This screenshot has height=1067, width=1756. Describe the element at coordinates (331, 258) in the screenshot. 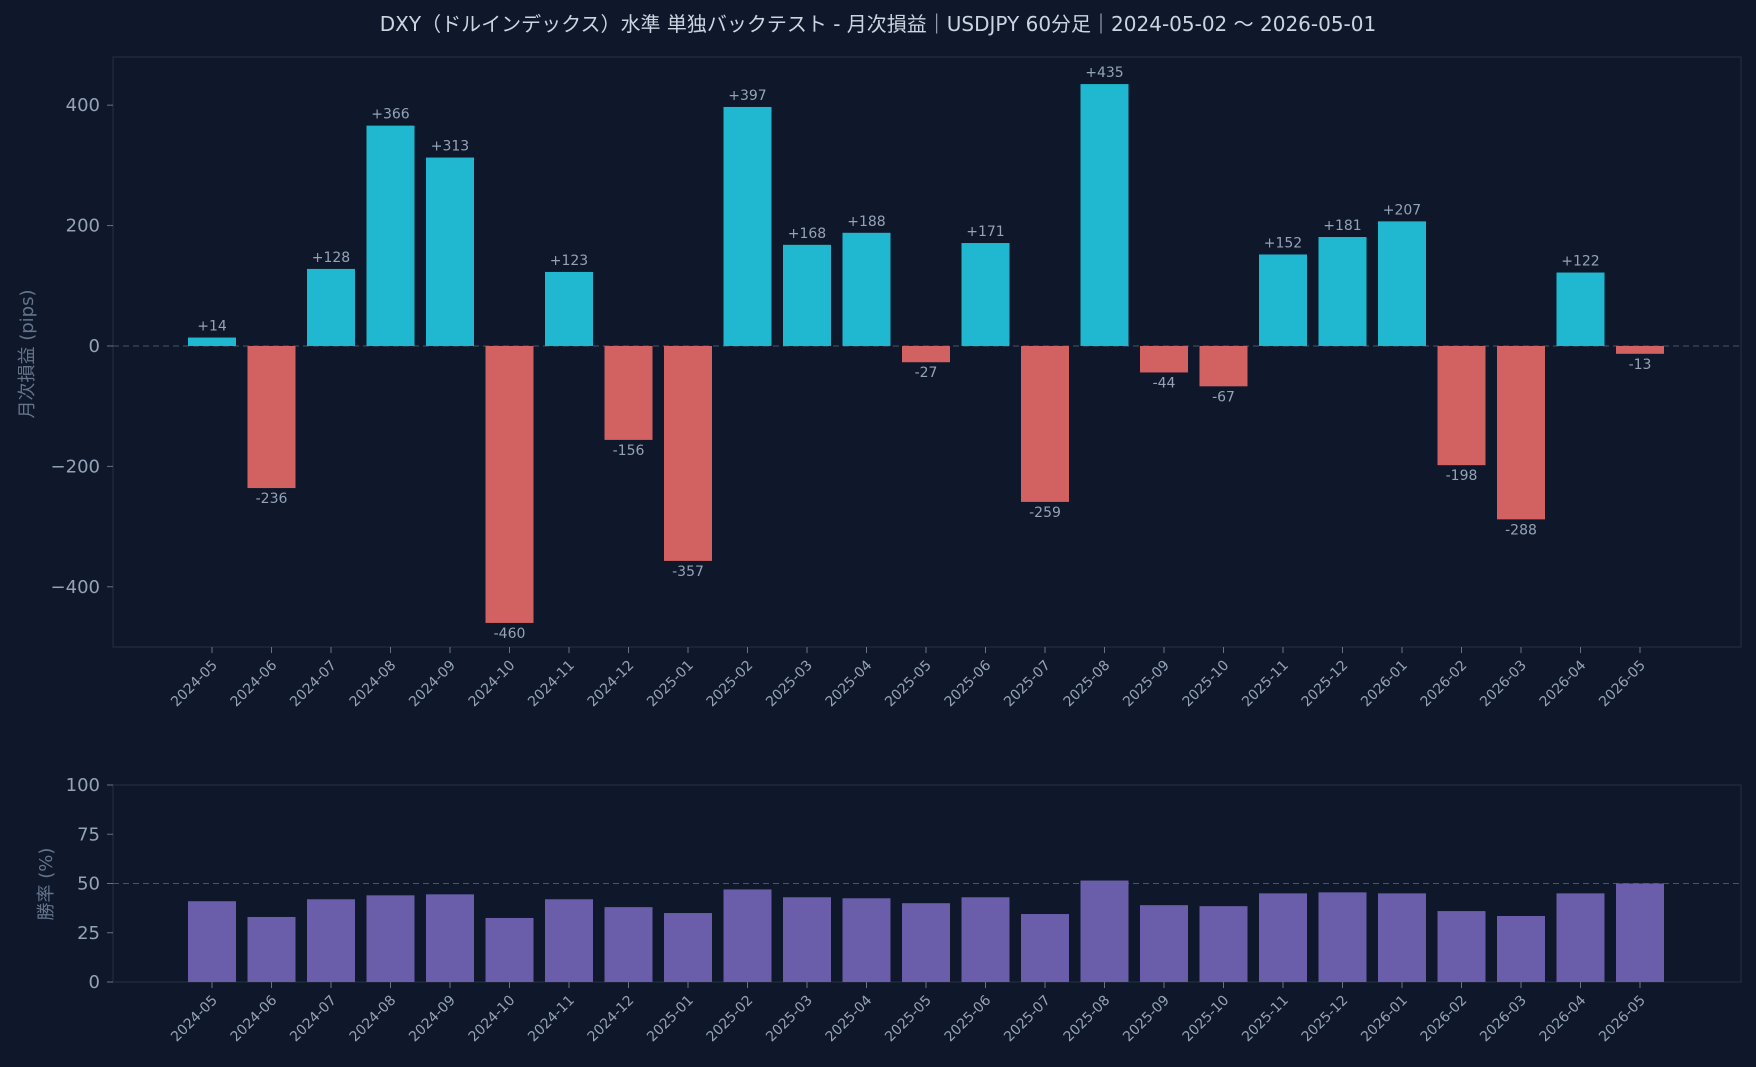

I see `pnl-data-label: +128` at that location.